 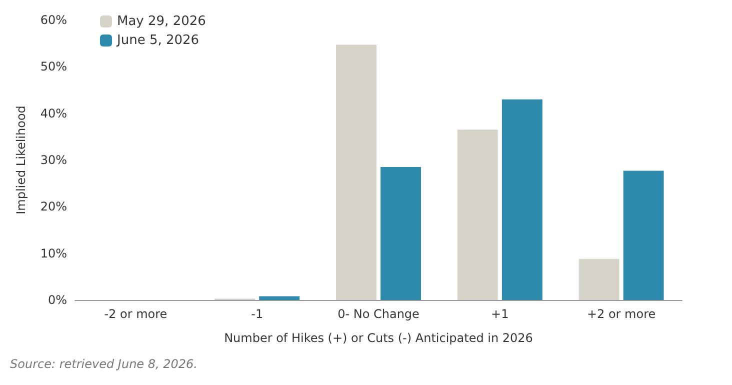 I want to click on y-tick-label: 20%, so click(x=53, y=207).